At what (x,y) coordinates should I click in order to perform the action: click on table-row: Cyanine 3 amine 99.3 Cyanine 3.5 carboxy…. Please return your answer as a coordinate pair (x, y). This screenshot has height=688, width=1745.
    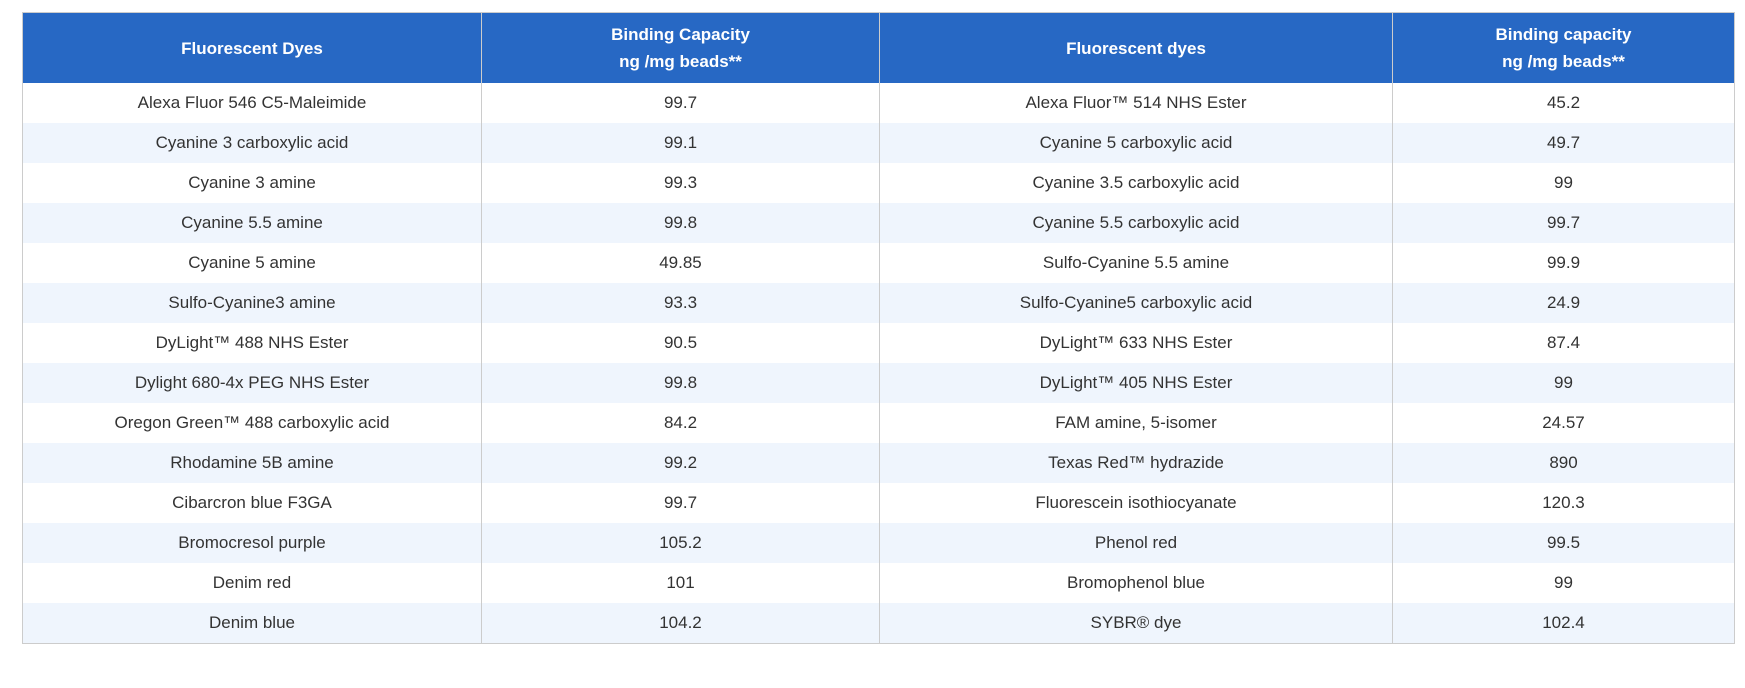
    Looking at the image, I should click on (878, 183).